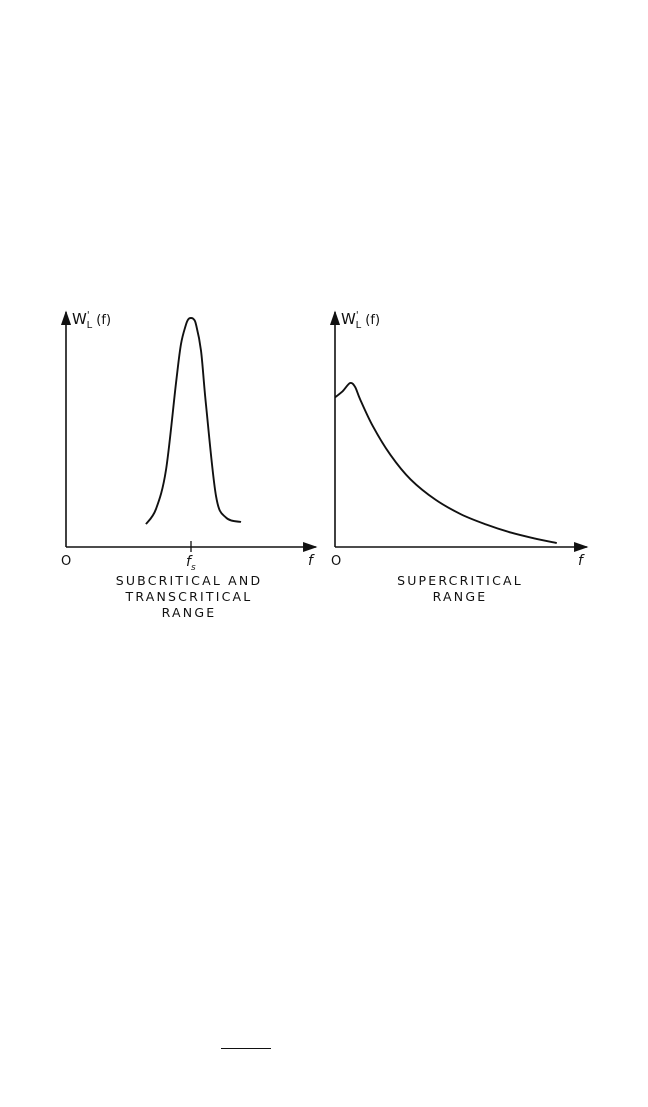  What do you see at coordinates (311, 561) in the screenshot?
I see `left-x-axis-label: f` at bounding box center [311, 561].